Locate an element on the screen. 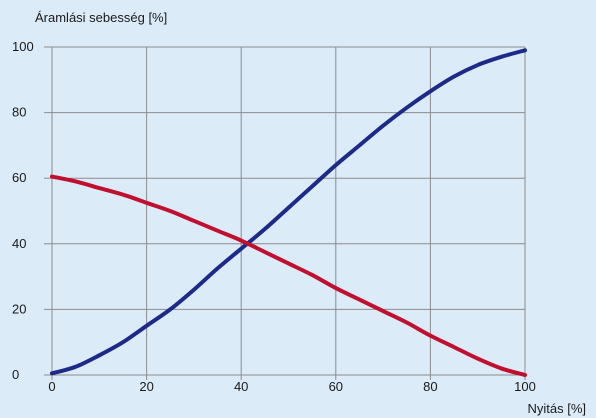 The height and width of the screenshot is (418, 596). x-tick-label-0: 0 is located at coordinates (51, 386).